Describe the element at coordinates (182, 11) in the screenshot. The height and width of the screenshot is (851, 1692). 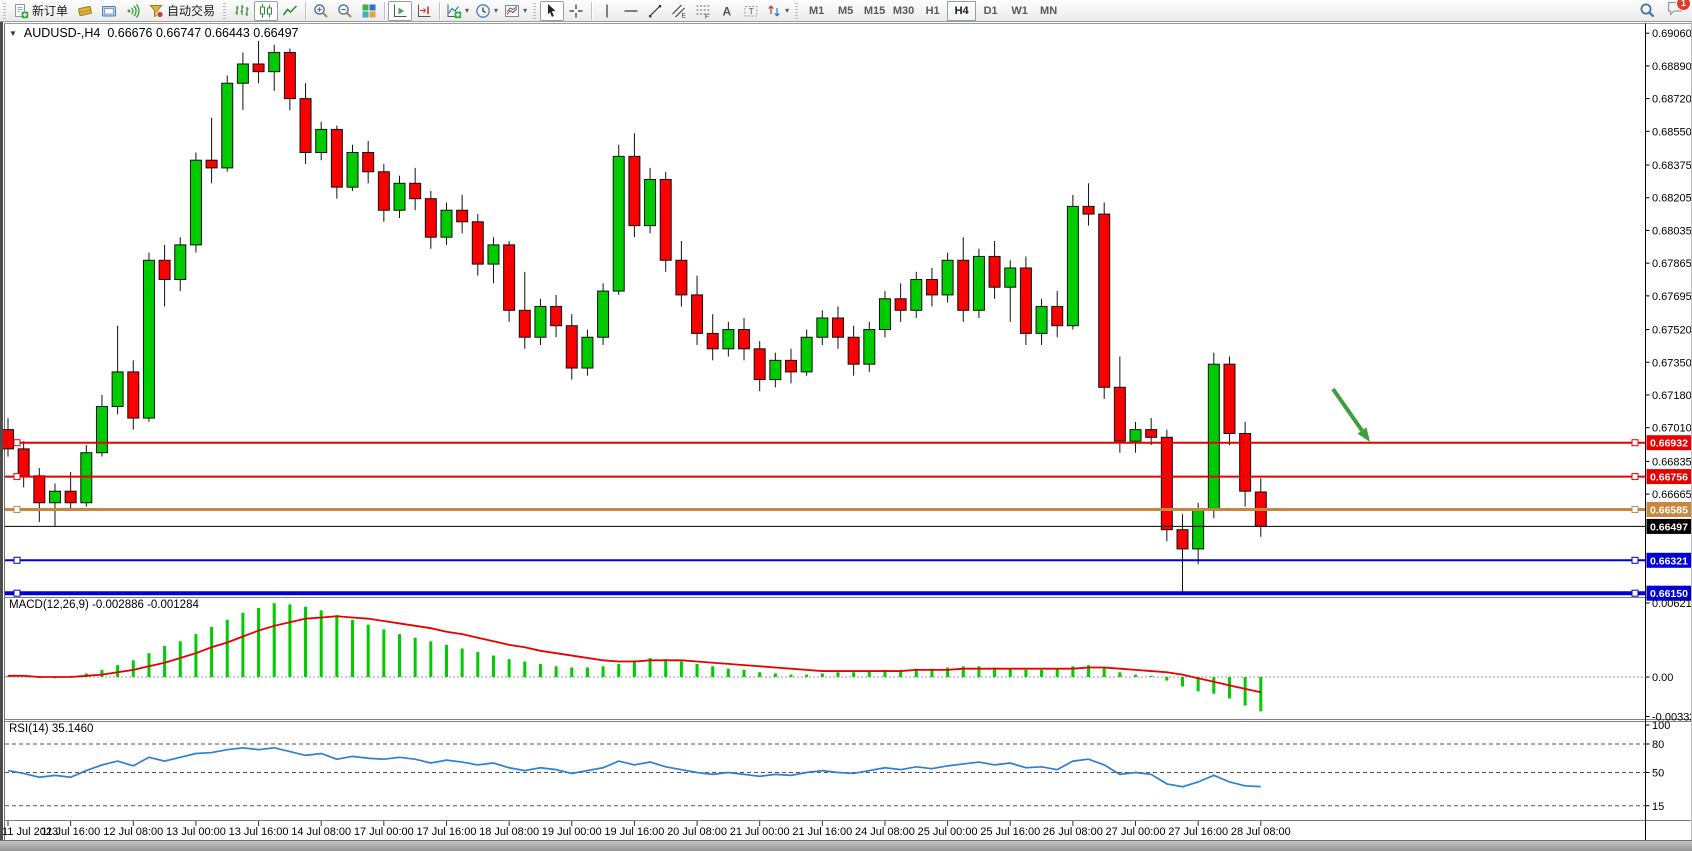
I see `autotrading-button: 自动交易` at that location.